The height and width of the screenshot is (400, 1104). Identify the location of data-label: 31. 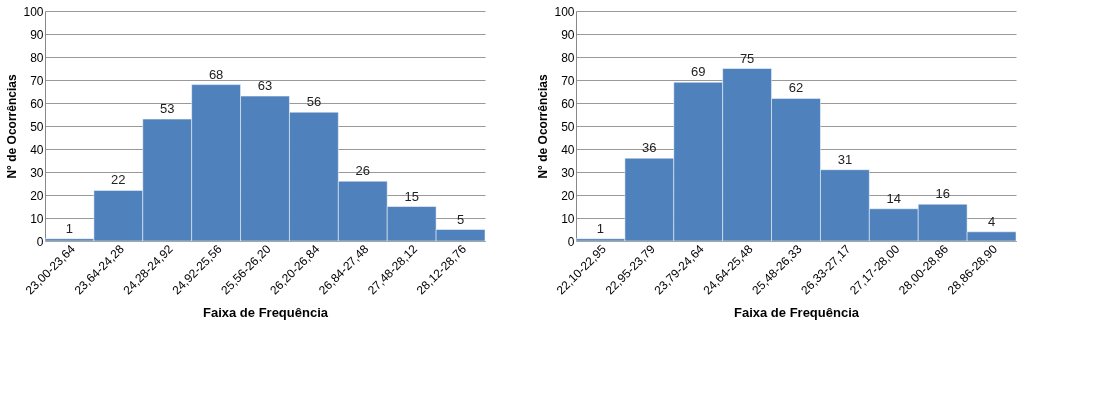
(845, 159).